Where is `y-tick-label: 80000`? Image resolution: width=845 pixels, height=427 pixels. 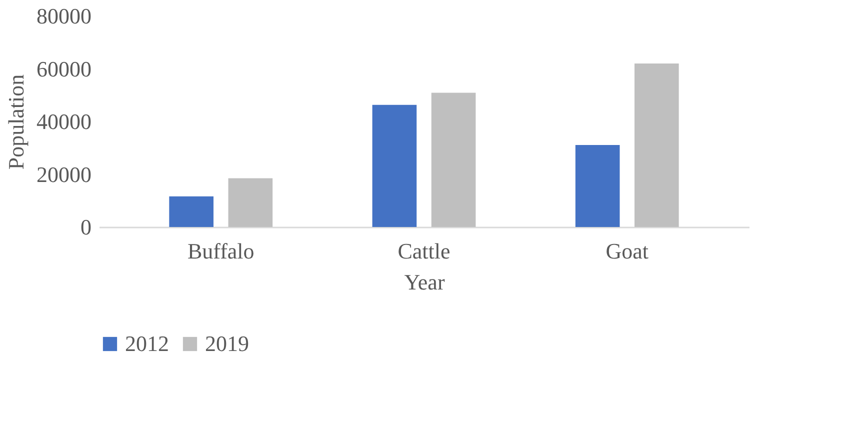
y-tick-label: 80000 is located at coordinates (64, 16).